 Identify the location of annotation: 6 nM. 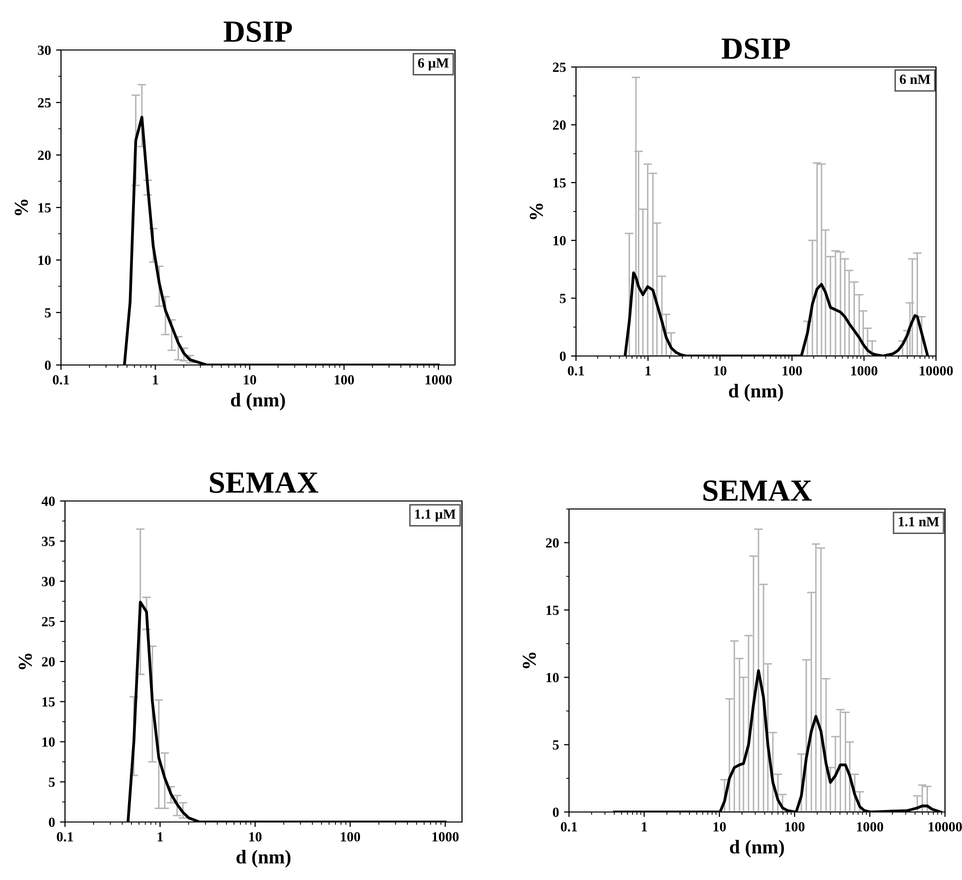
(915, 79).